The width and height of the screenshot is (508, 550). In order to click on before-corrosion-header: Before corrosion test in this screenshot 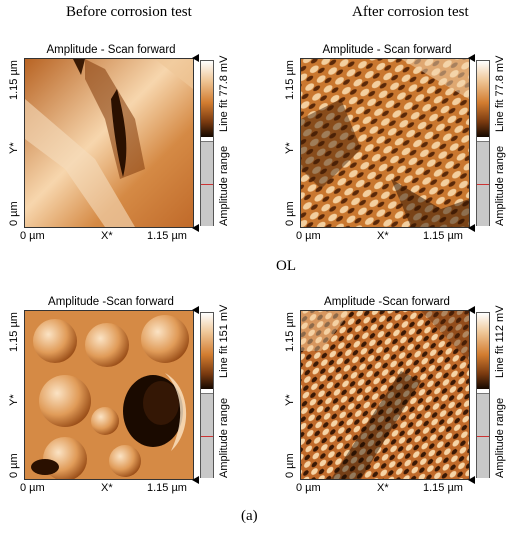, I will do `click(129, 12)`.